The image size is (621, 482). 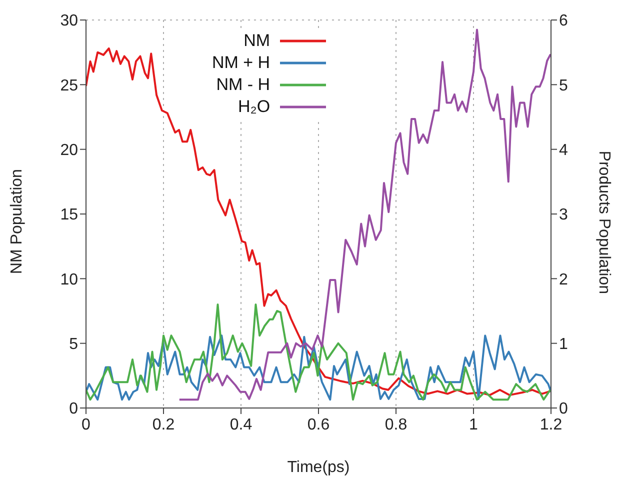 What do you see at coordinates (318, 467) in the screenshot?
I see `x-axis-title: Time(ps)` at bounding box center [318, 467].